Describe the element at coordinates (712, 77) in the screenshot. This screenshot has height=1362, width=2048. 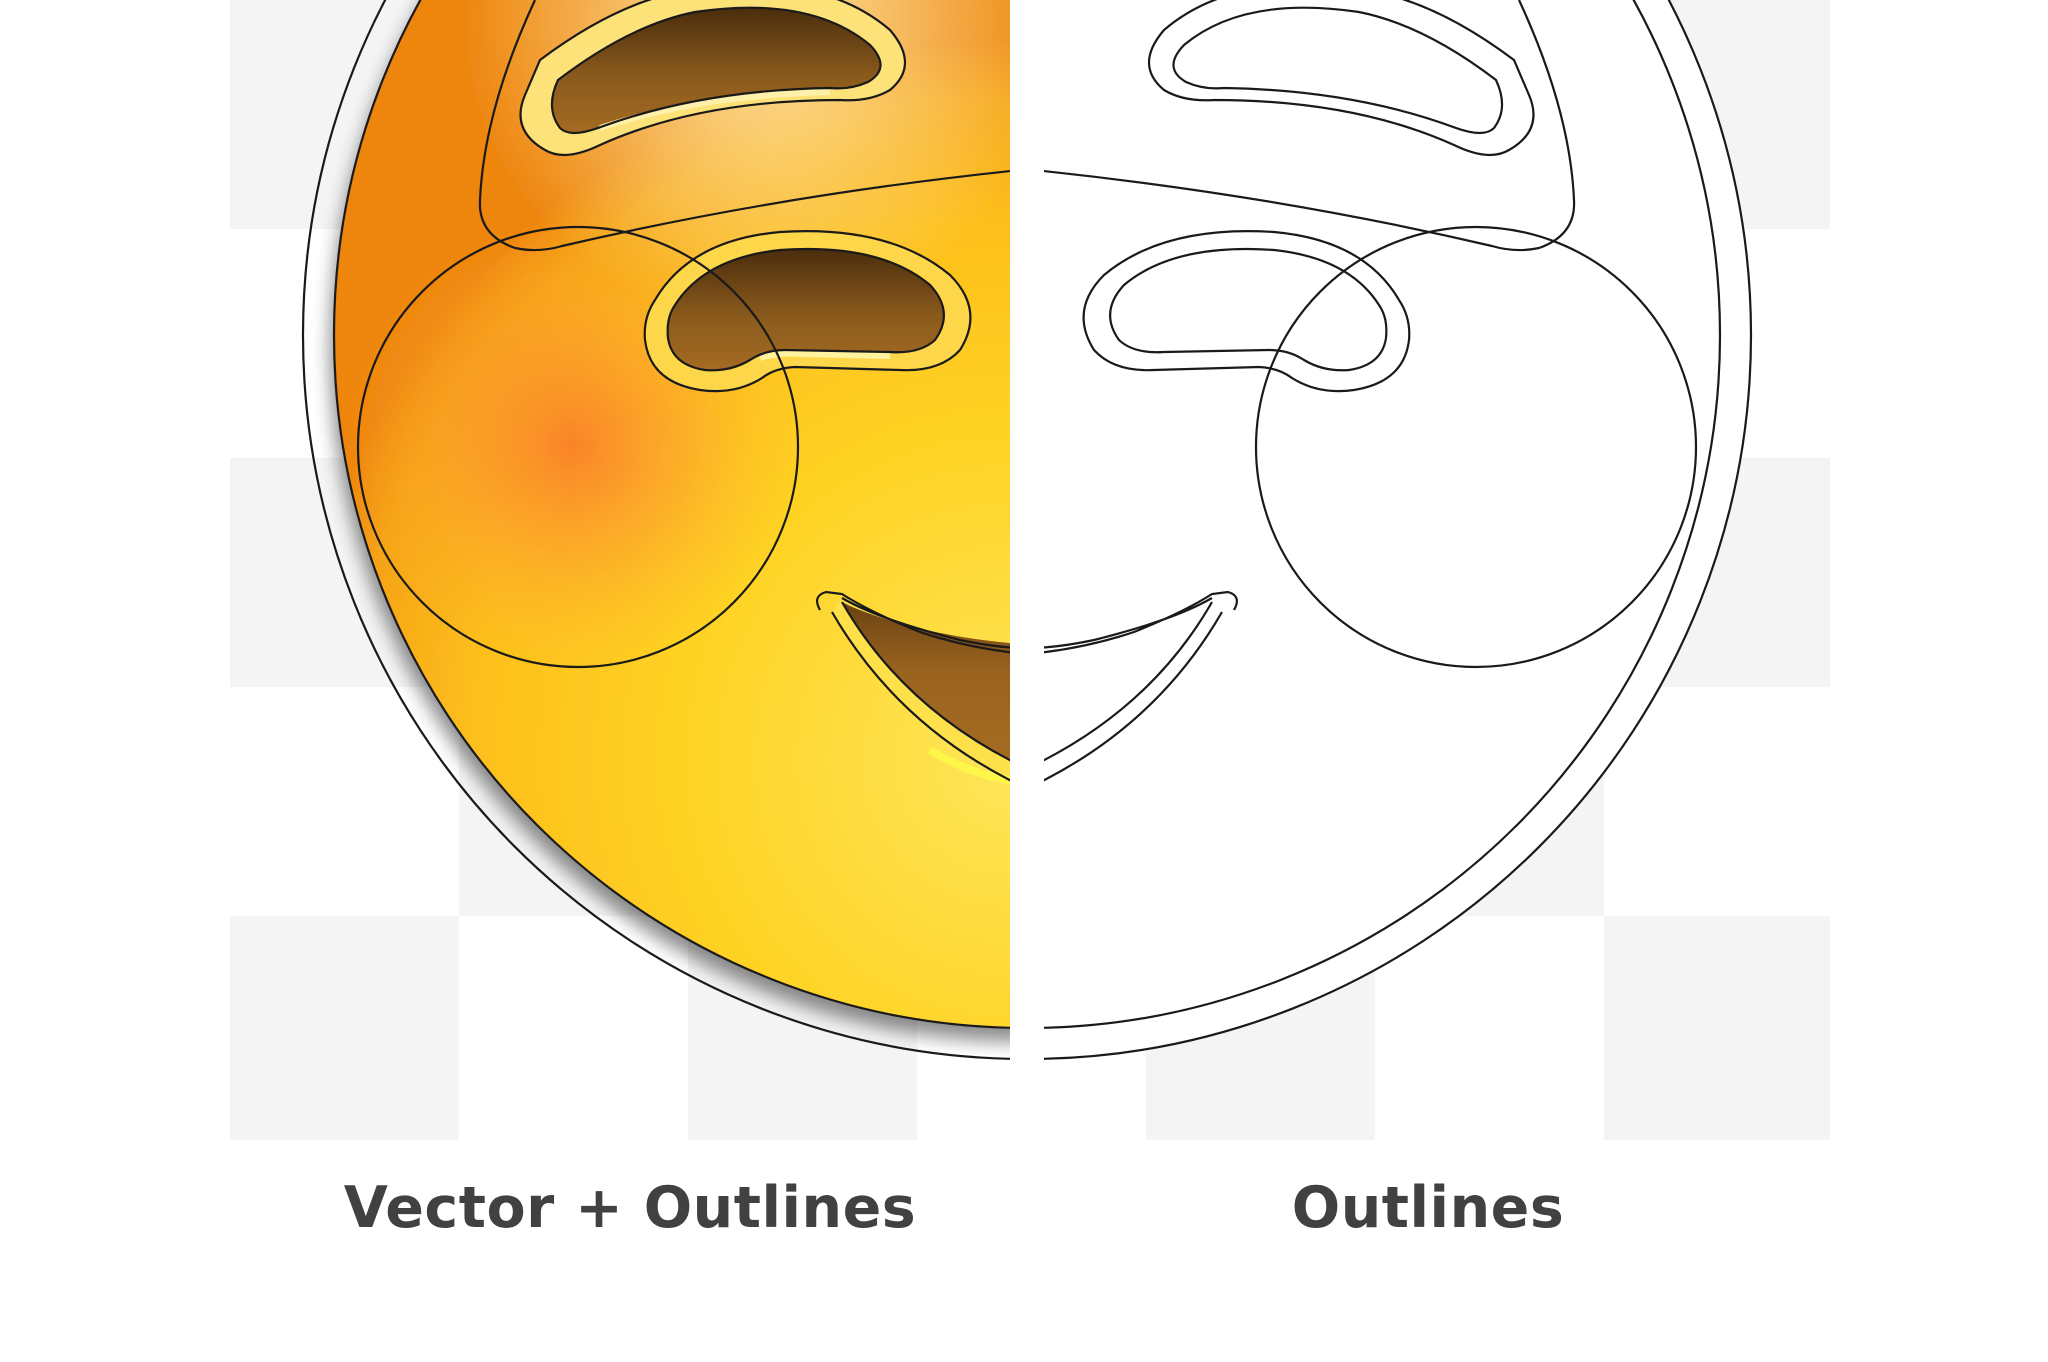
I see `eye-cutout-left` at that location.